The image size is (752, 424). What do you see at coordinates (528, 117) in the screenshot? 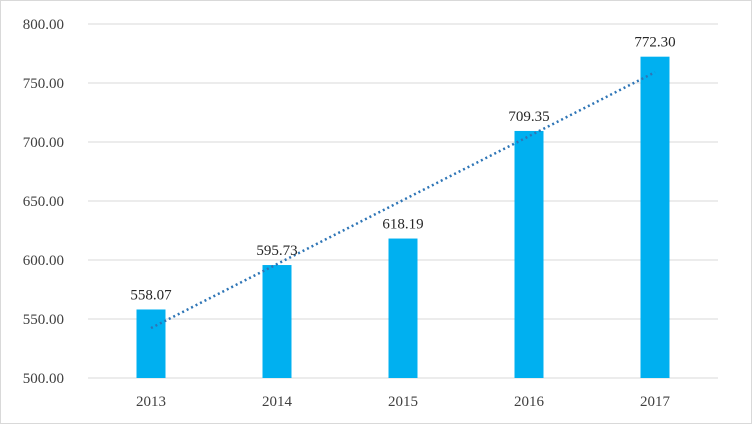
I see `data-label-2016: 709.35` at bounding box center [528, 117].